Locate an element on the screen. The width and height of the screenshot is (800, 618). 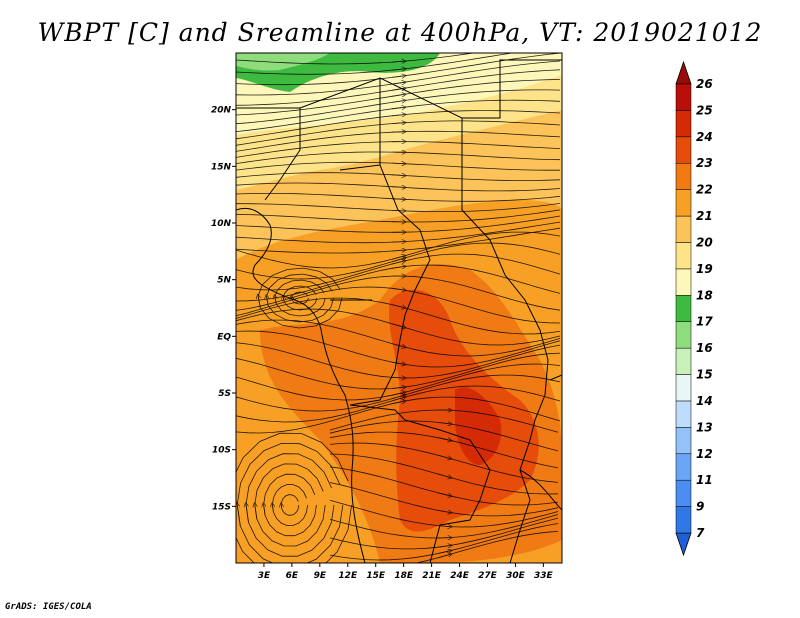
colorbar: 7 9 11 12 13 14 15 16 17 18 19 20 21 22 23 24 25 26 is located at coordinates (694, 308).